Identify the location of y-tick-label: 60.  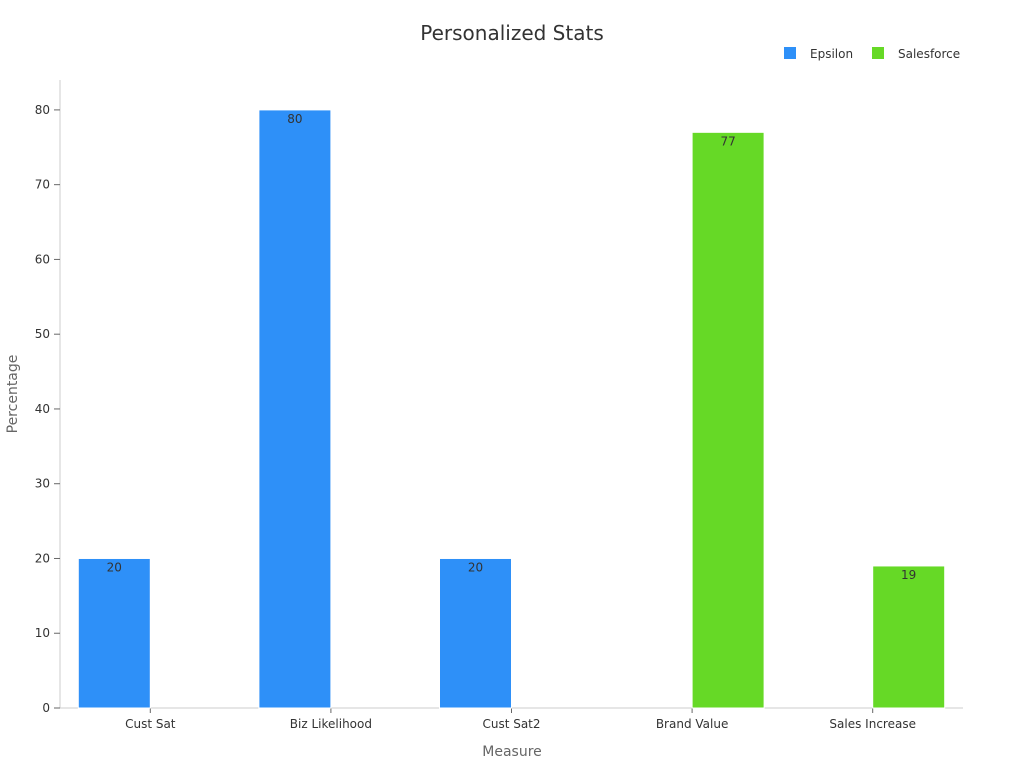
(42, 259).